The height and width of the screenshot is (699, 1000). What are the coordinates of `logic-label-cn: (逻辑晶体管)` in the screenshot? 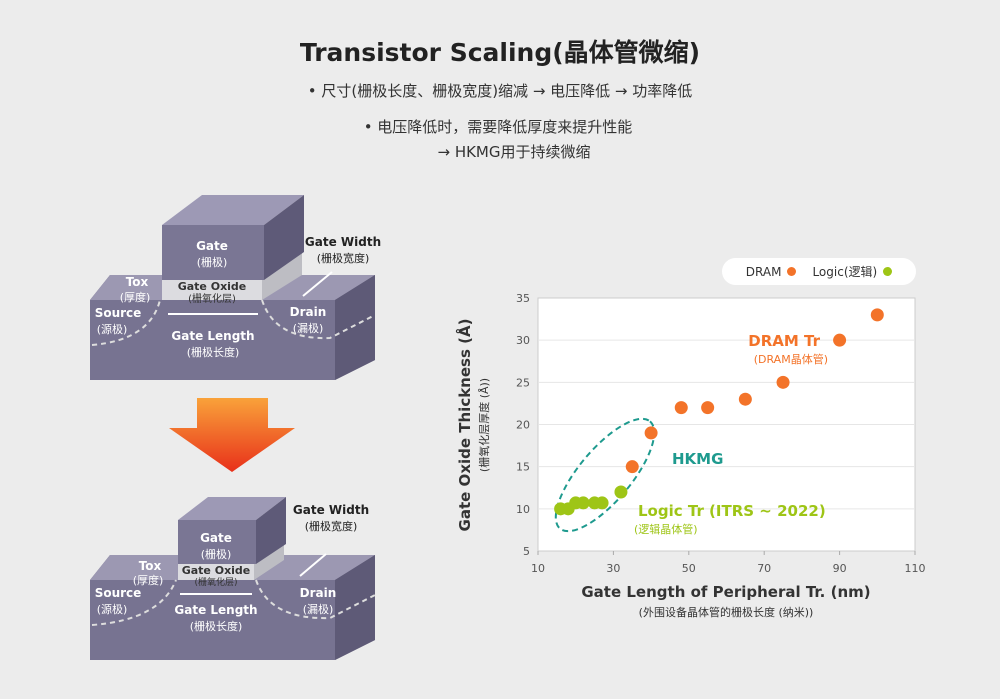 It's located at (666, 529).